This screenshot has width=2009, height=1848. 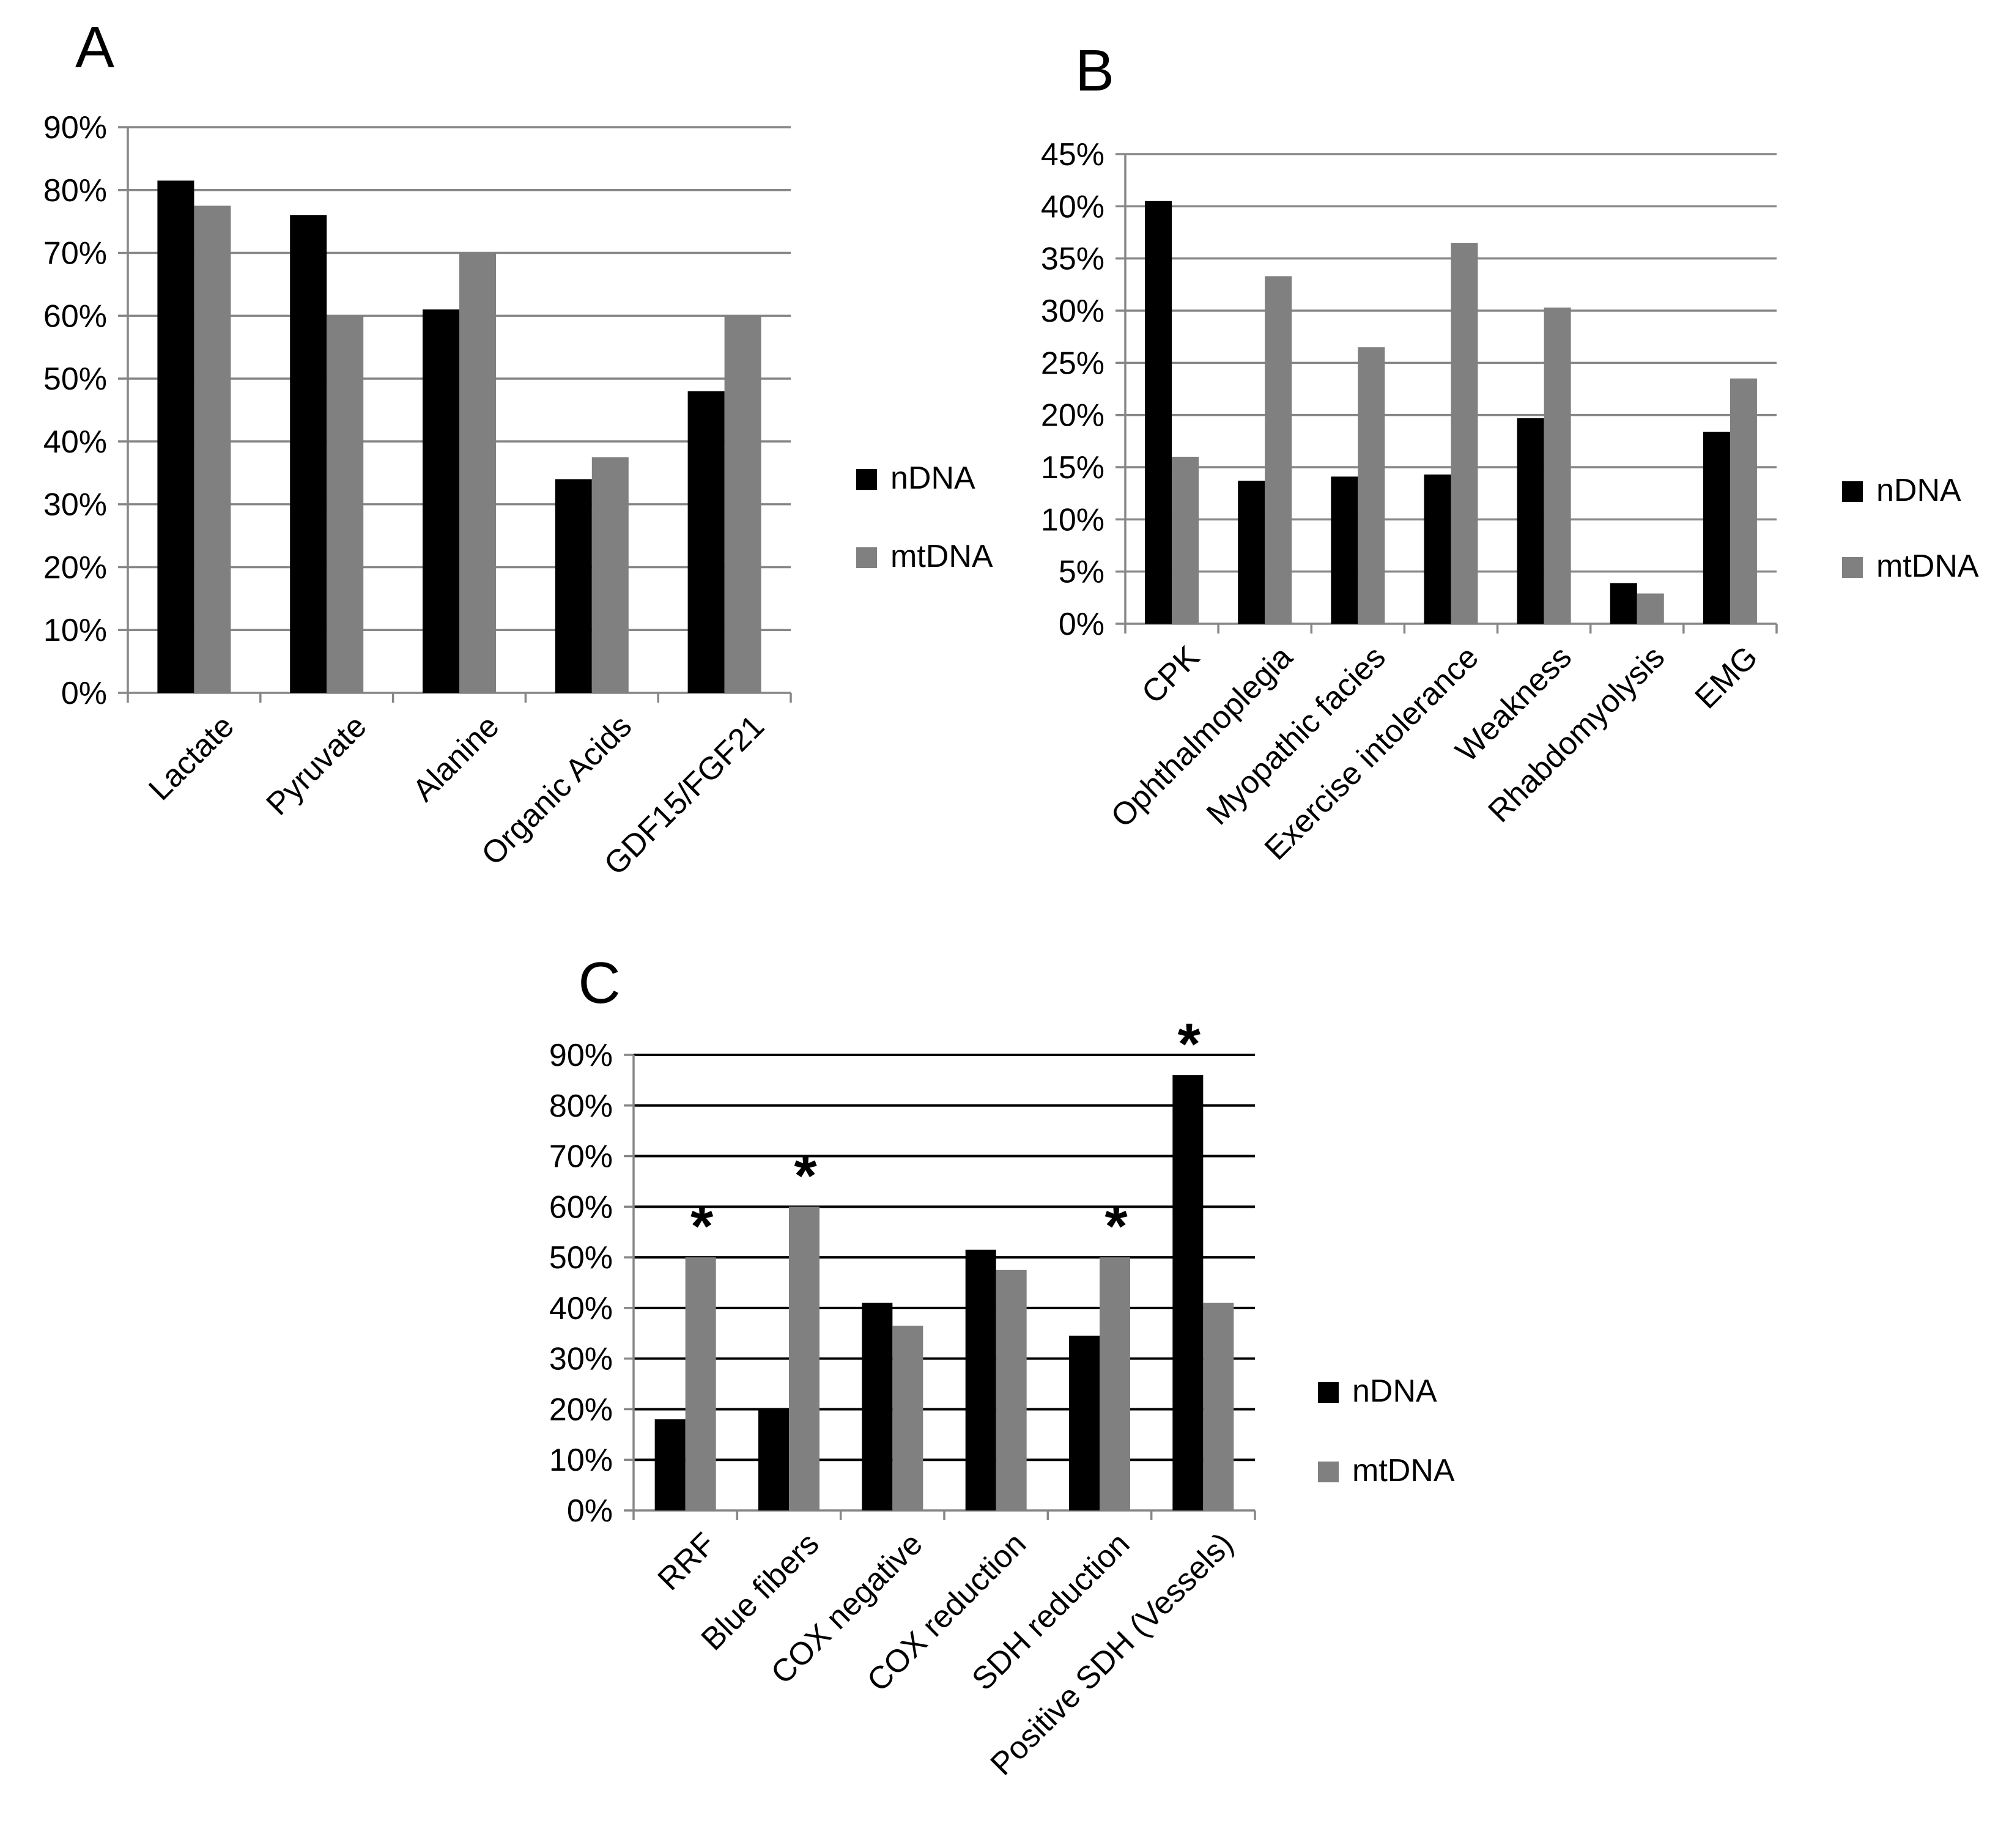 I want to click on bar-ndna-cox-negative, so click(x=877, y=1406).